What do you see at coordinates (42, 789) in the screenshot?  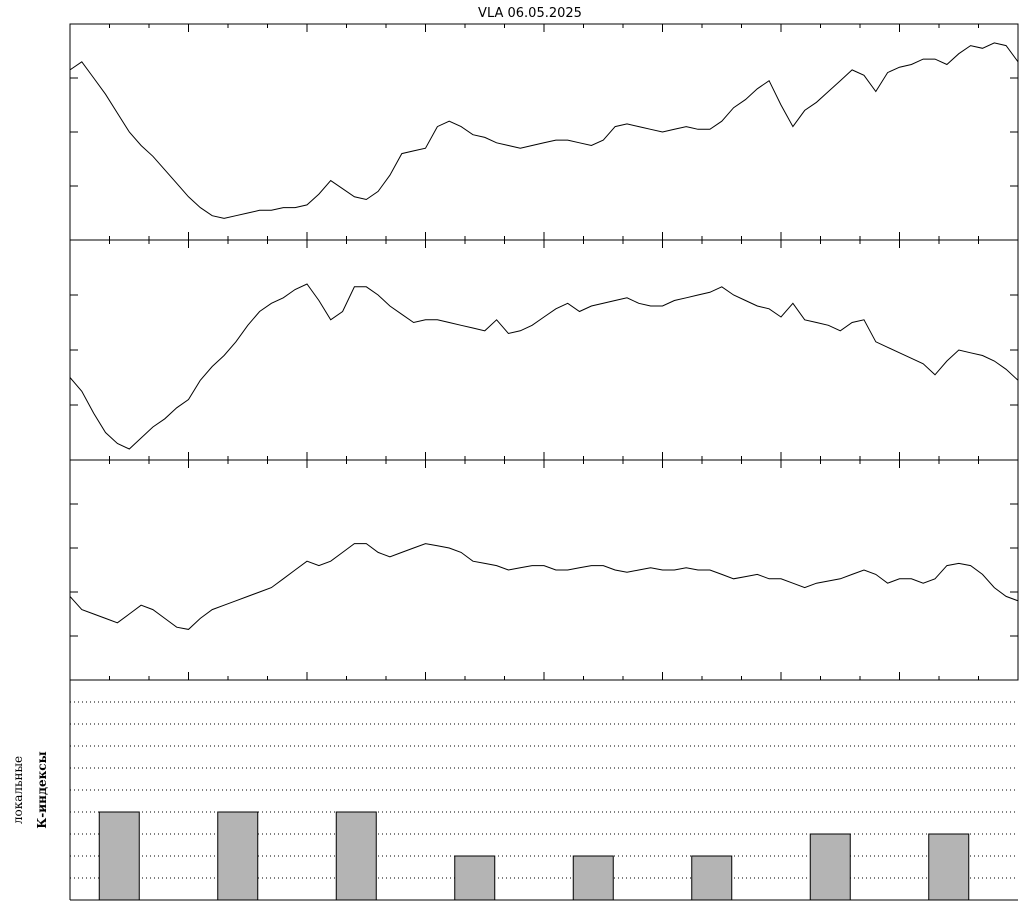 I see `y-axis-label-line-2: К-индексы` at bounding box center [42, 789].